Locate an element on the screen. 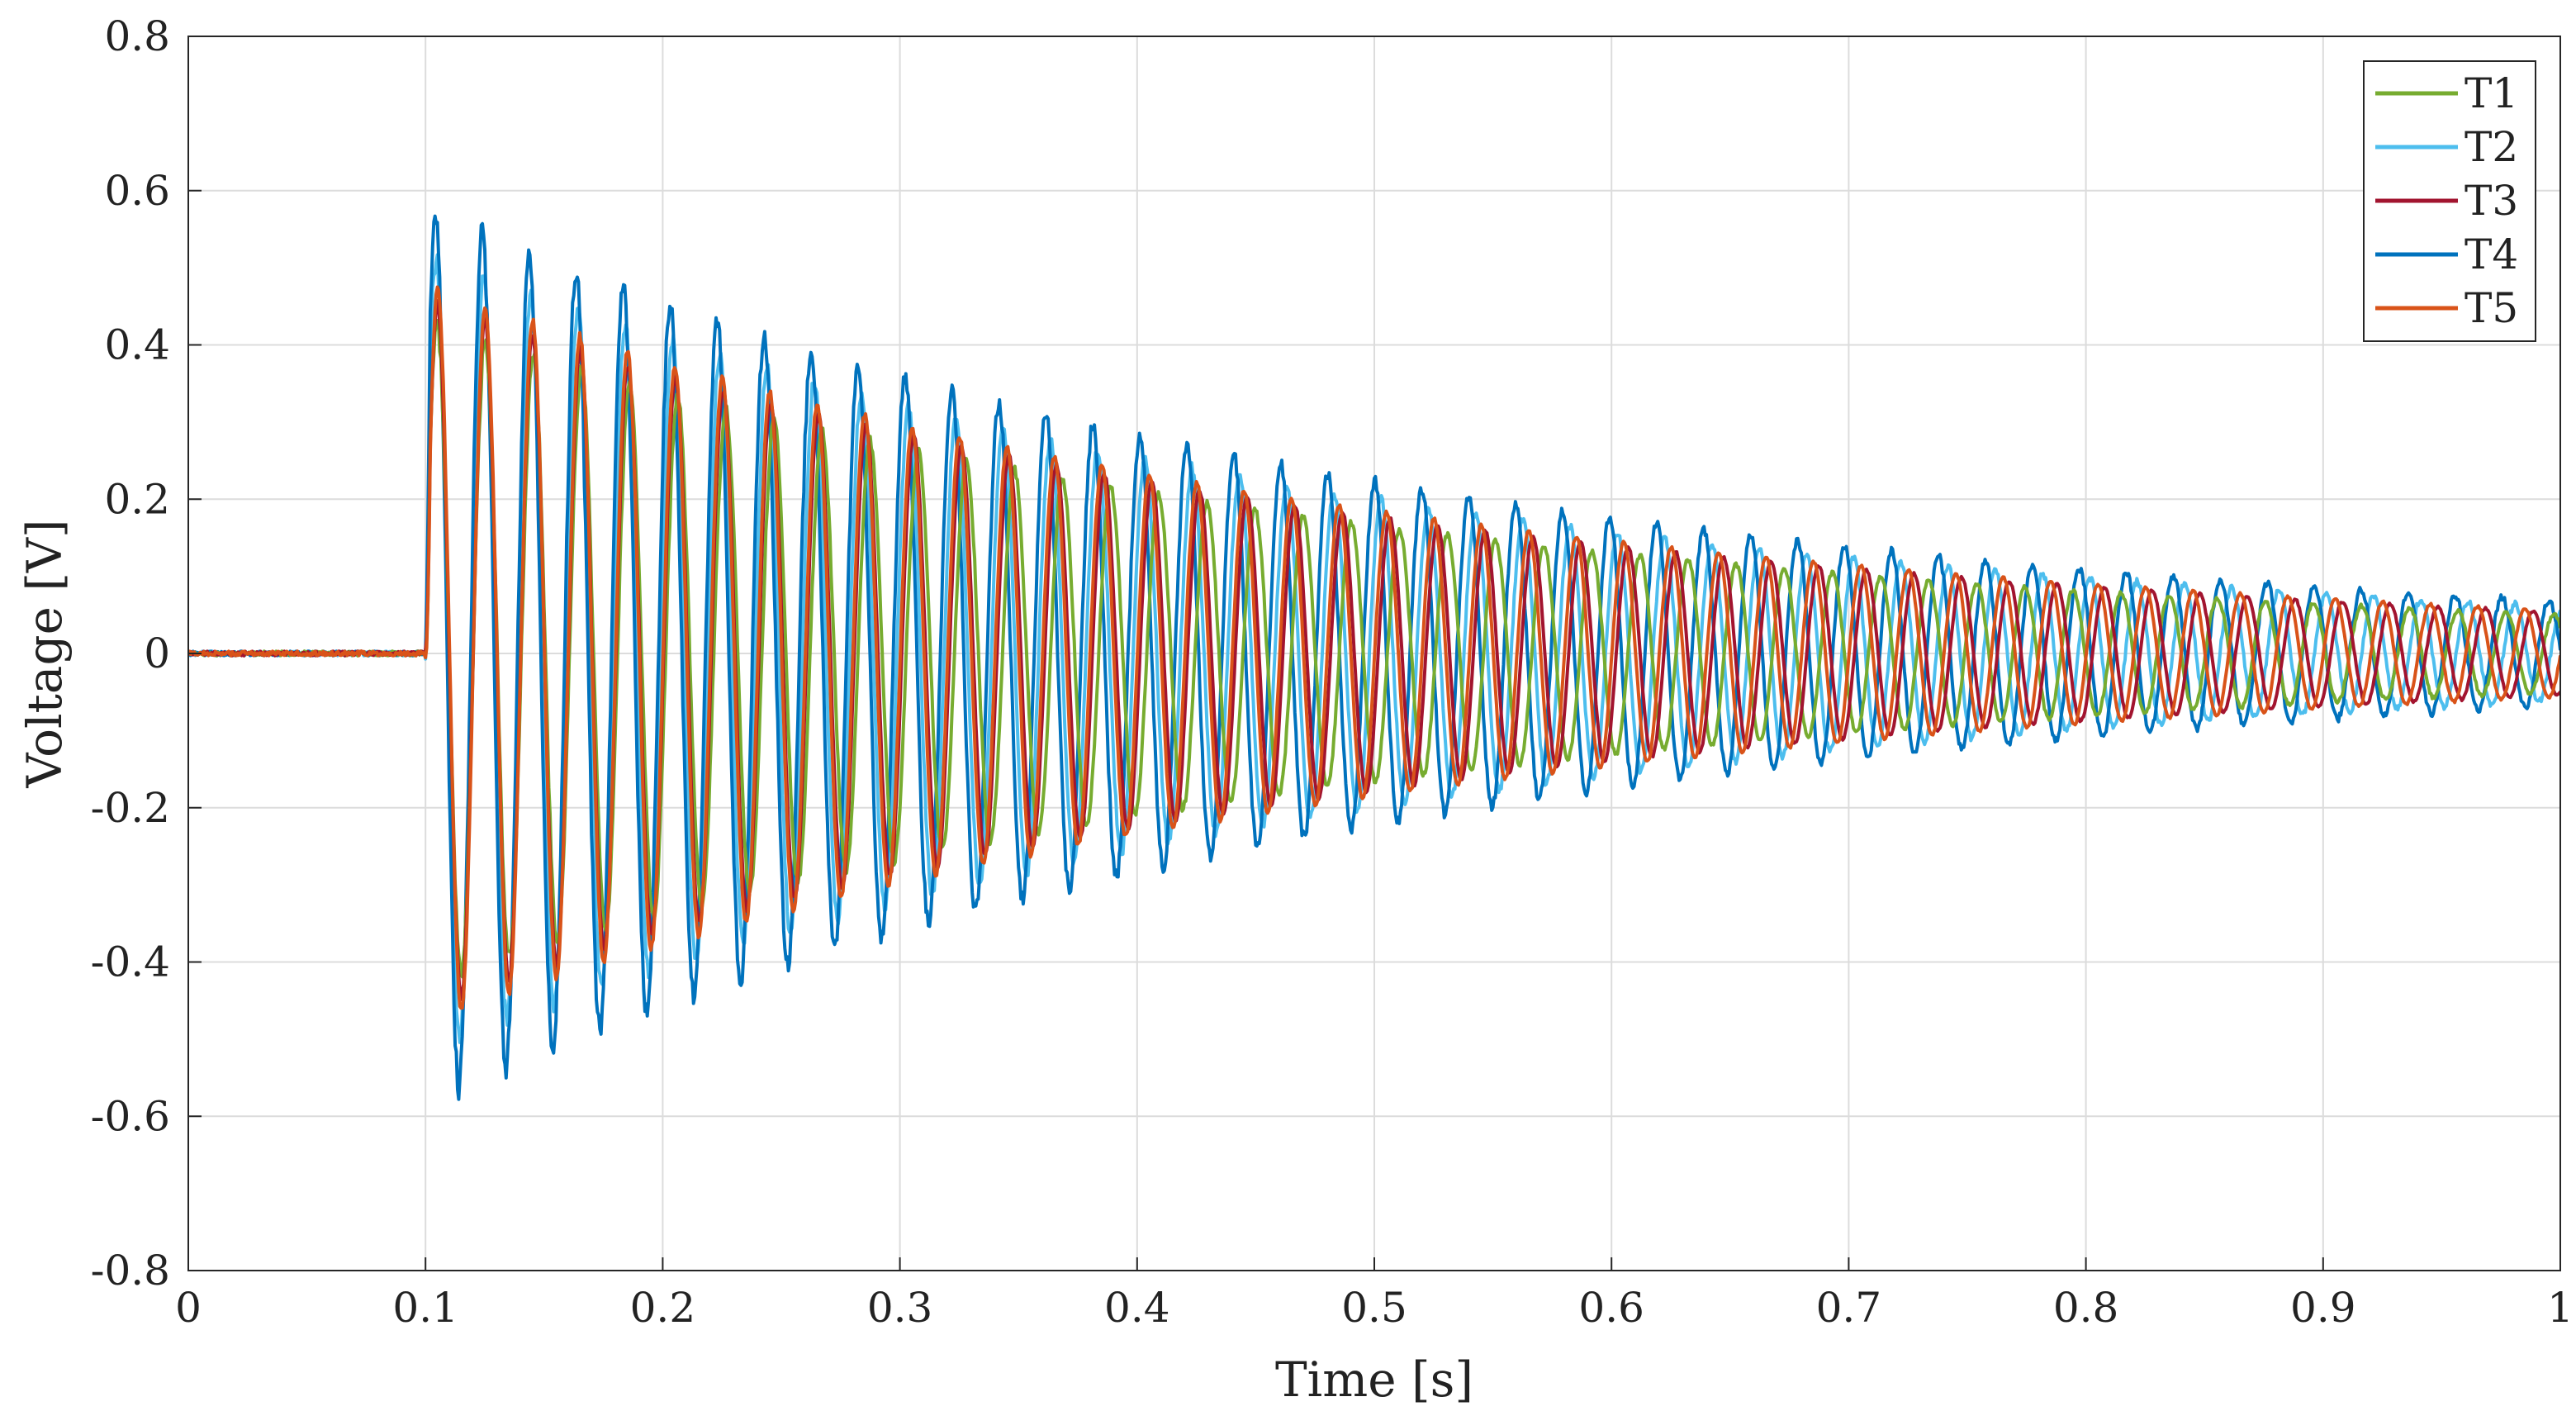 Image resolution: width=2576 pixels, height=1411 pixels. x-axis-label: Time [s] is located at coordinates (1374, 1380).